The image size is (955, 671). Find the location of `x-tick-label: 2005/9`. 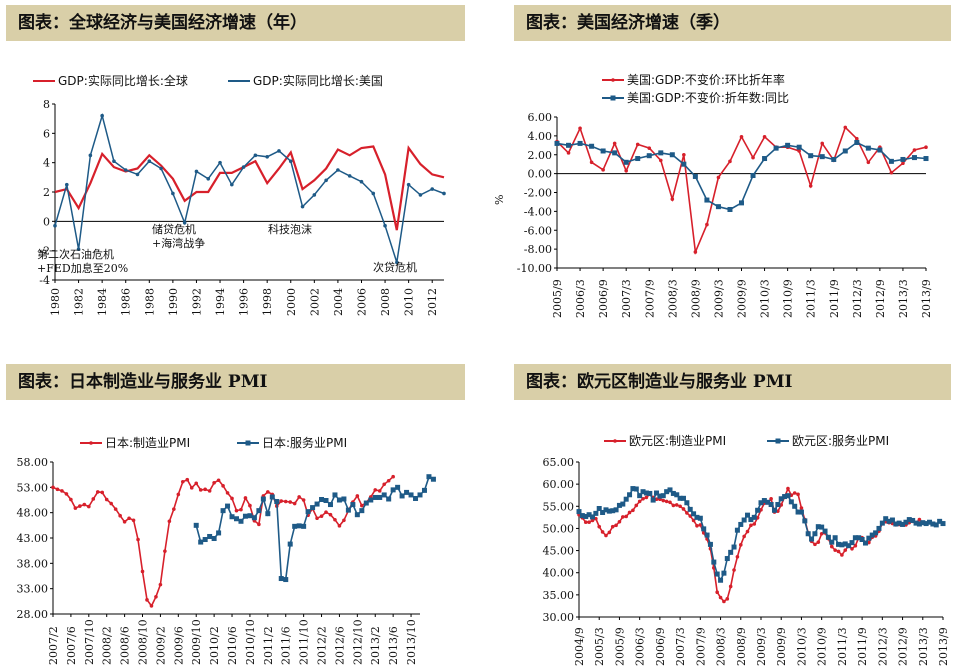

x-tick-label: 2005/9 is located at coordinates (619, 646).